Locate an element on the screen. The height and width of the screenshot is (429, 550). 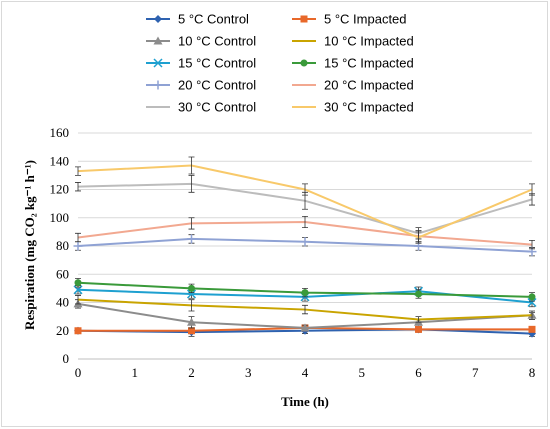
series-20-c-control is located at coordinates (305, 245).